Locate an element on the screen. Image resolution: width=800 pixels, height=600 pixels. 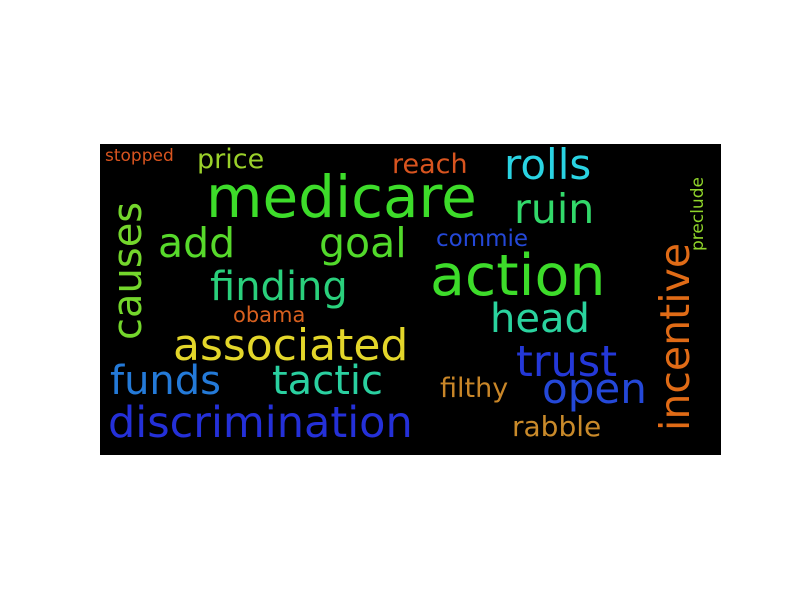
word-goal: goal is located at coordinates (363, 243).